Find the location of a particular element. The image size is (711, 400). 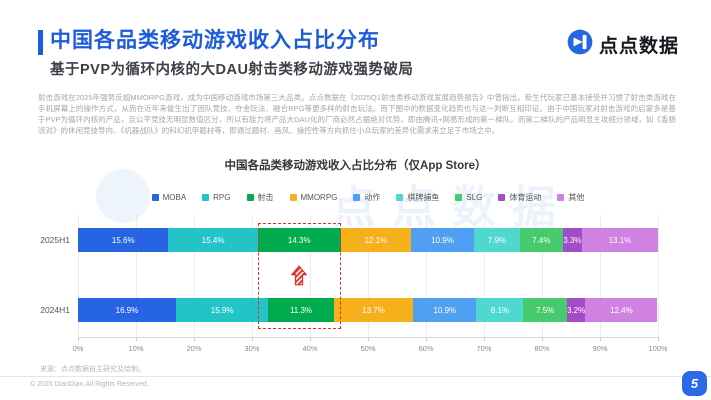

bar-segment-value: 12.1% is located at coordinates (376, 240).